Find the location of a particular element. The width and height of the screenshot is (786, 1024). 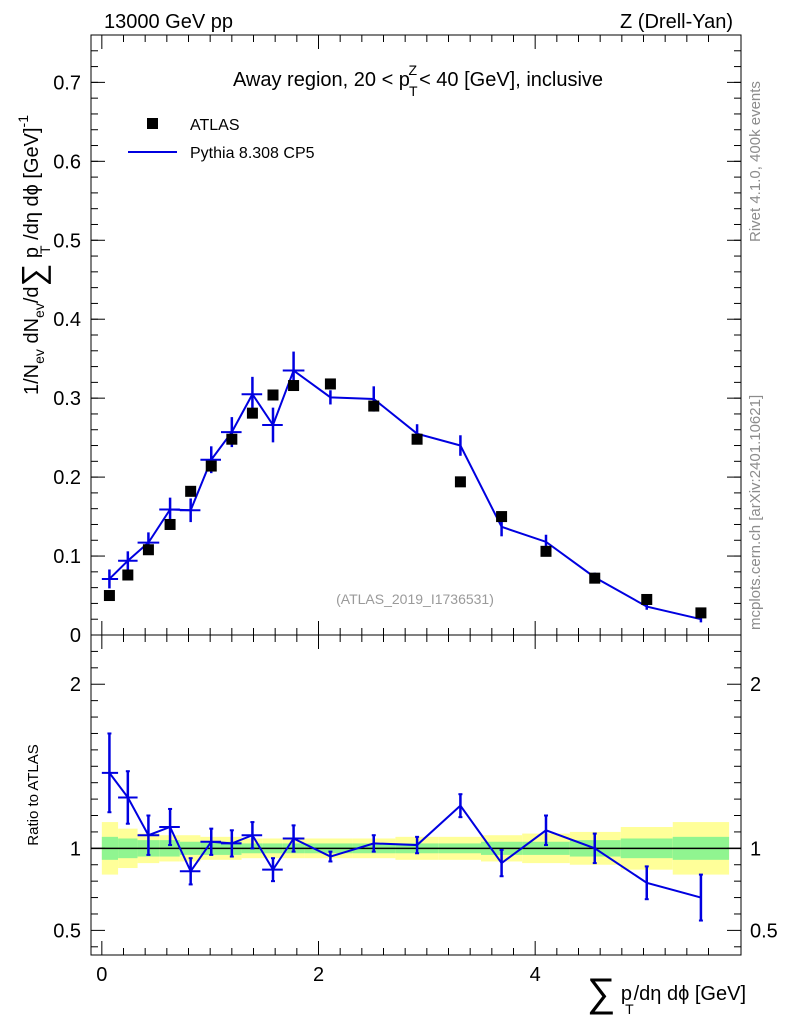

svg-text:∑ pT/dη dϕ [GeV]: ∑ p T/dη dϕ [GeV] is located at coordinates (666, 994).